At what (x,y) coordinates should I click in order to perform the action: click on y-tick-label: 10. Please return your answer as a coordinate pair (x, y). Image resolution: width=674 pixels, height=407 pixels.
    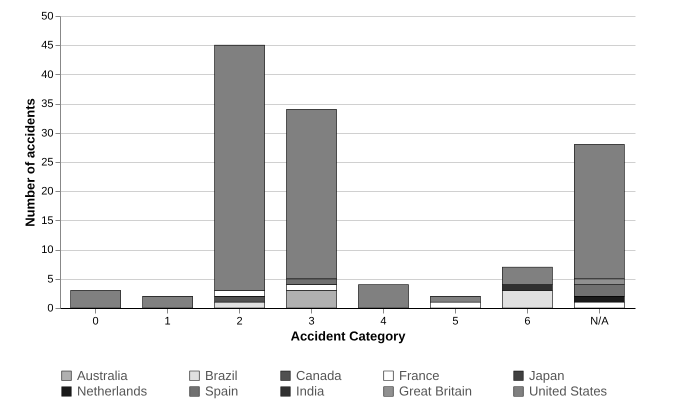
    Looking at the image, I should click on (47, 250).